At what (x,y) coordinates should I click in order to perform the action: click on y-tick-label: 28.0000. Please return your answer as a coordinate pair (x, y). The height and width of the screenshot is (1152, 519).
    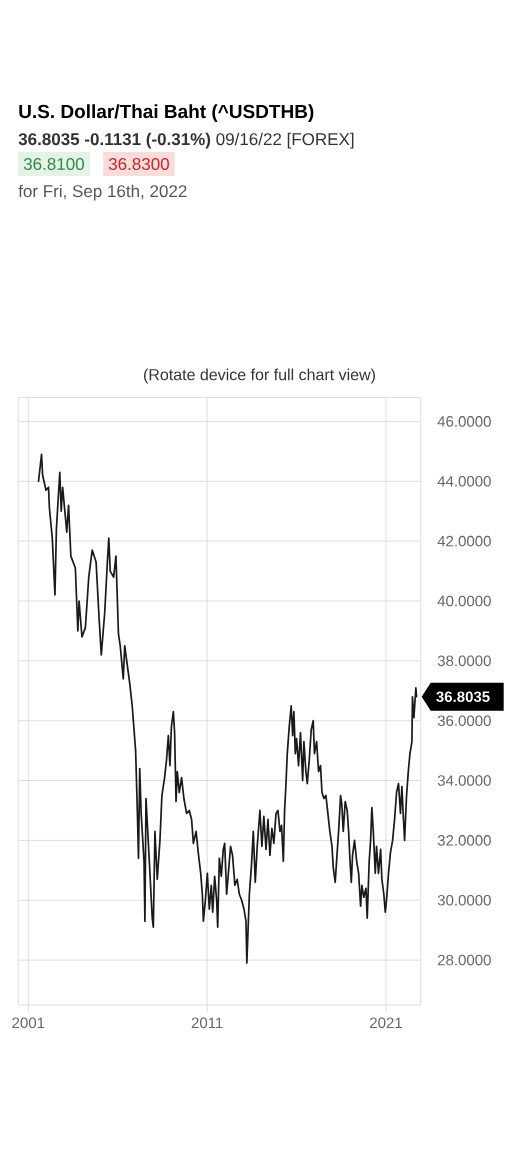
    Looking at the image, I should click on (464, 960).